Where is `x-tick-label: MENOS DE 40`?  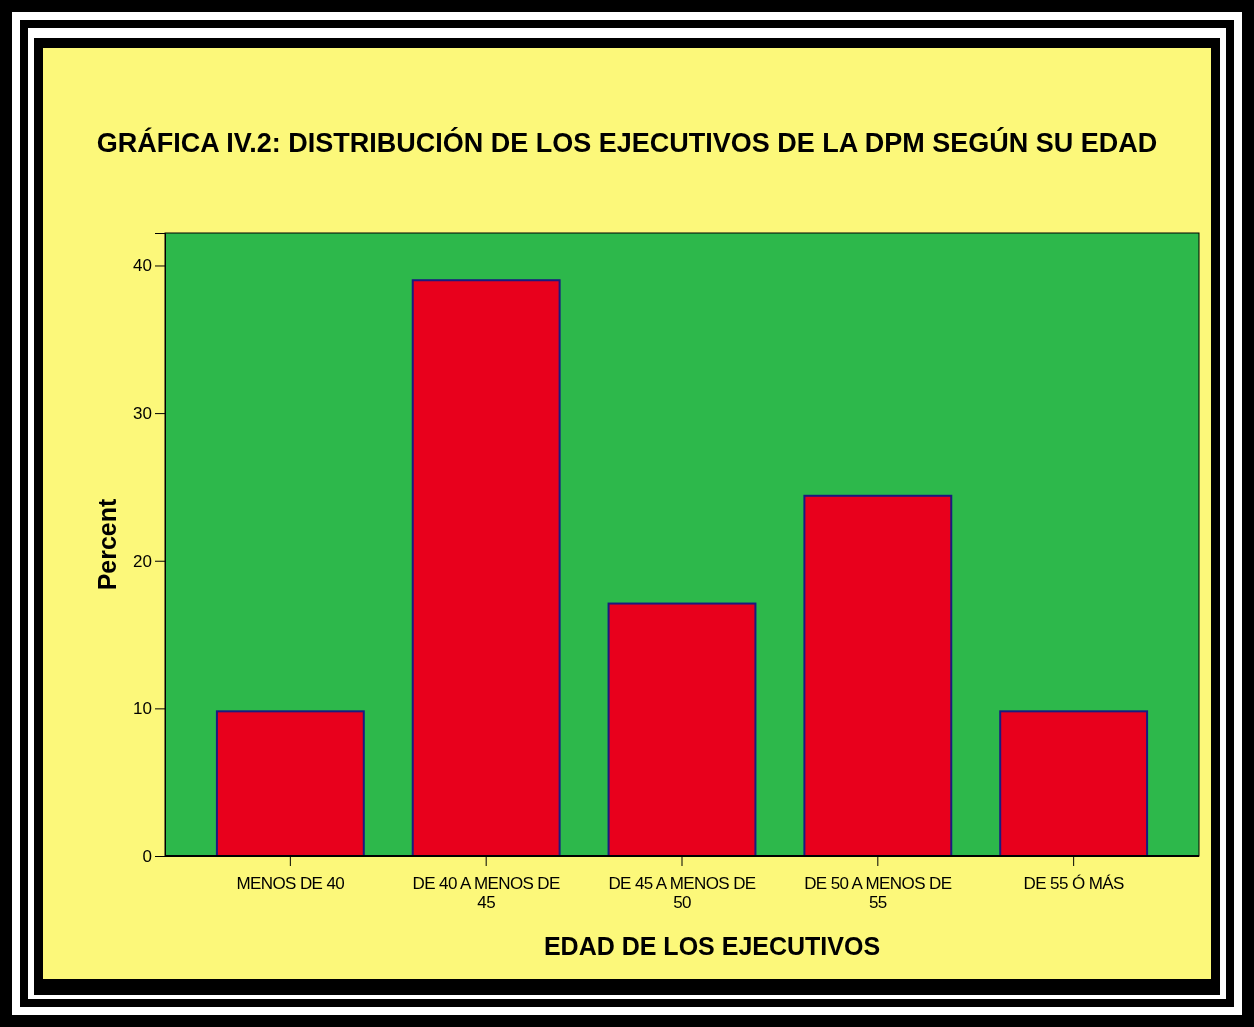
x-tick-label: MENOS DE 40 is located at coordinates (290, 883).